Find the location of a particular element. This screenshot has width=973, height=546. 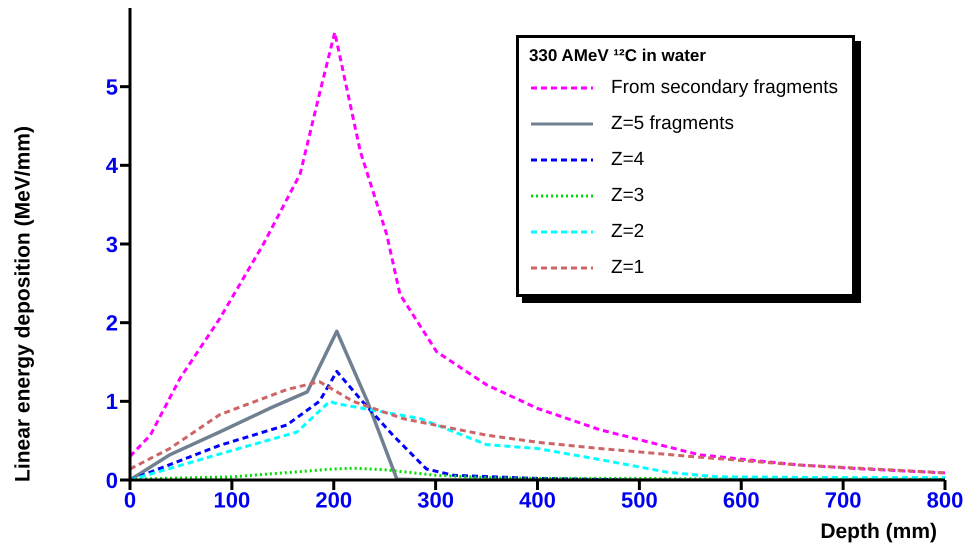

x-tick-label: 500 is located at coordinates (639, 500).